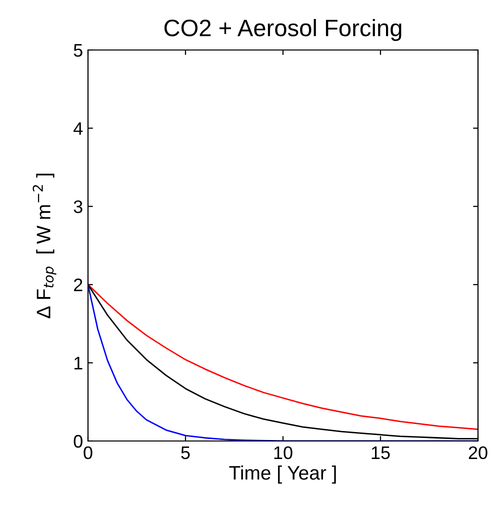 Image resolution: width=494 pixels, height=509 pixels. I want to click on y-tick-label: 2, so click(78, 285).